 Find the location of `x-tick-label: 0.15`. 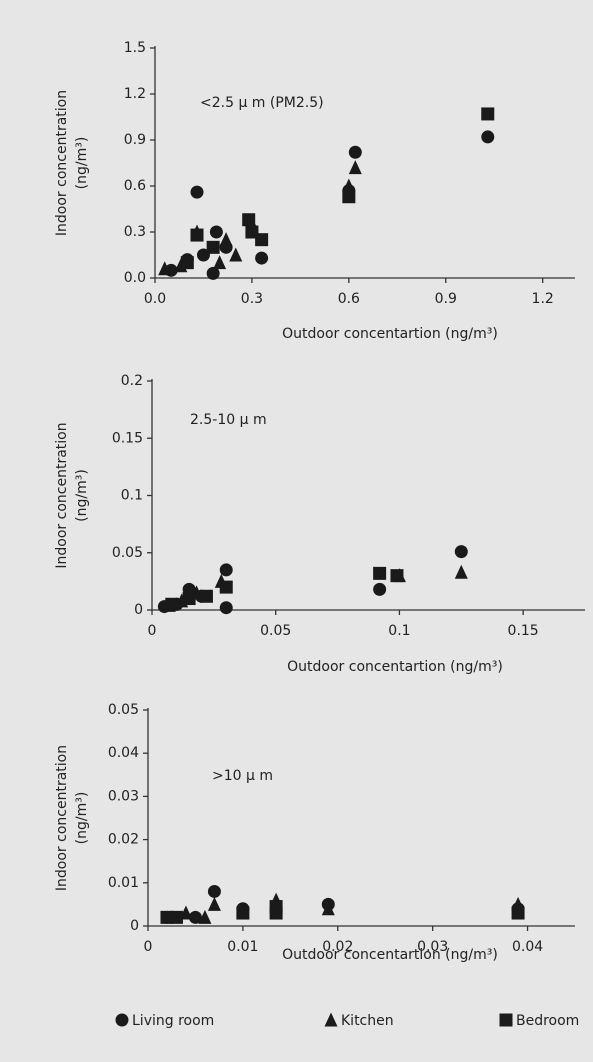

x-tick-label: 0.15 is located at coordinates (523, 631).